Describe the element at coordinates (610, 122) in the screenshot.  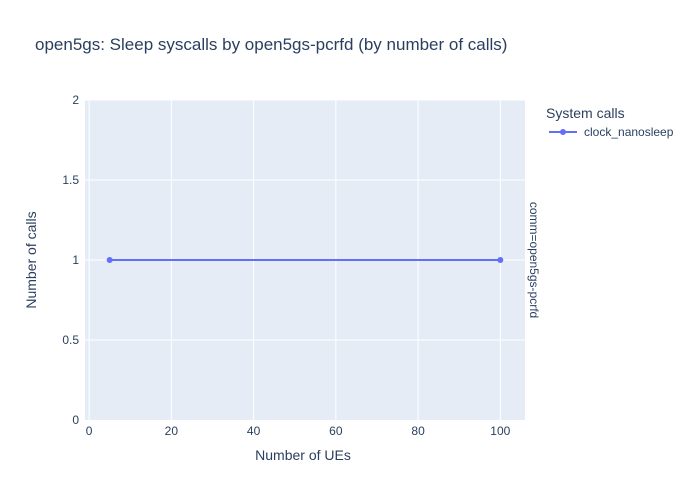
I see `legend: System calls clock_nanosleep` at that location.